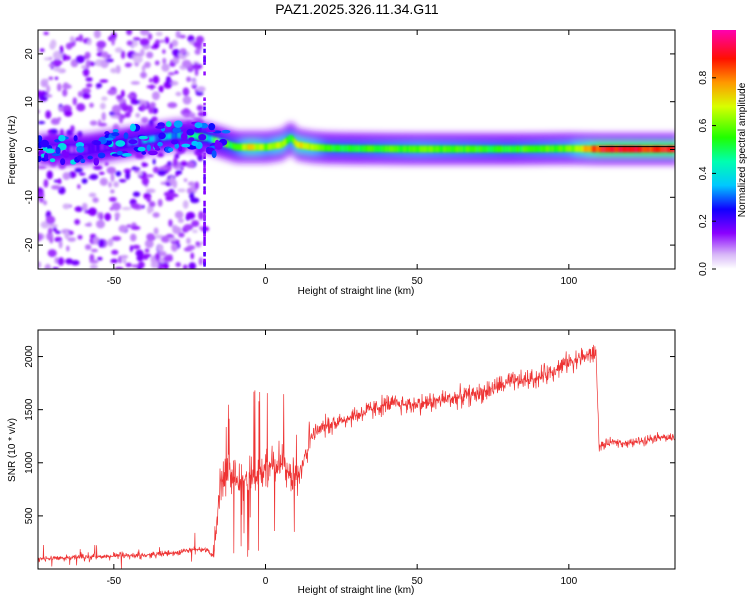 The image size is (750, 600). Describe the element at coordinates (29, 515) in the screenshot. I see `y-tick-label: 500` at that location.